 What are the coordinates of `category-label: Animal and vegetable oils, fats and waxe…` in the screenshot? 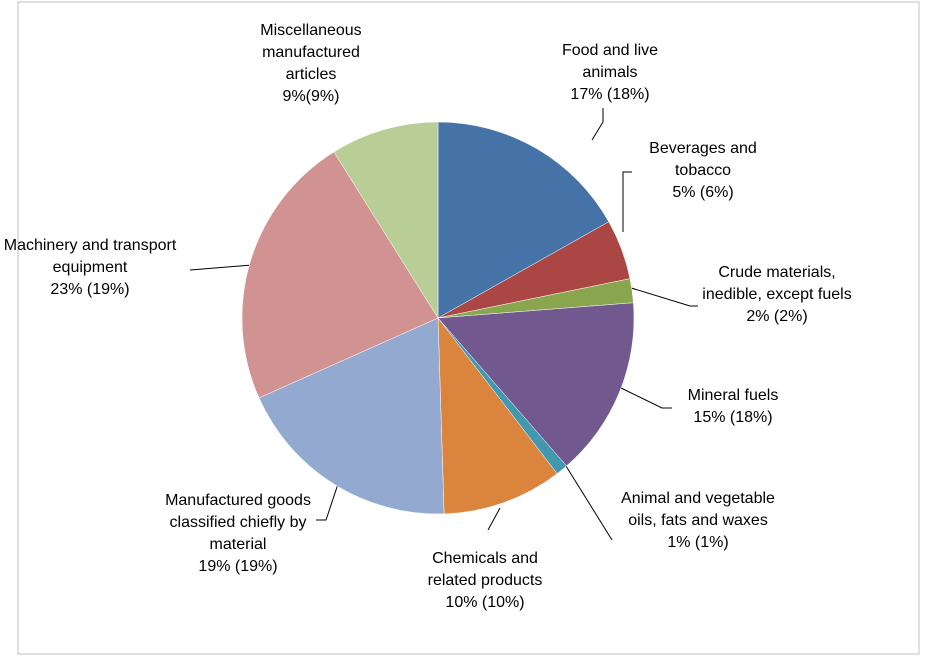 It's located at (698, 509).